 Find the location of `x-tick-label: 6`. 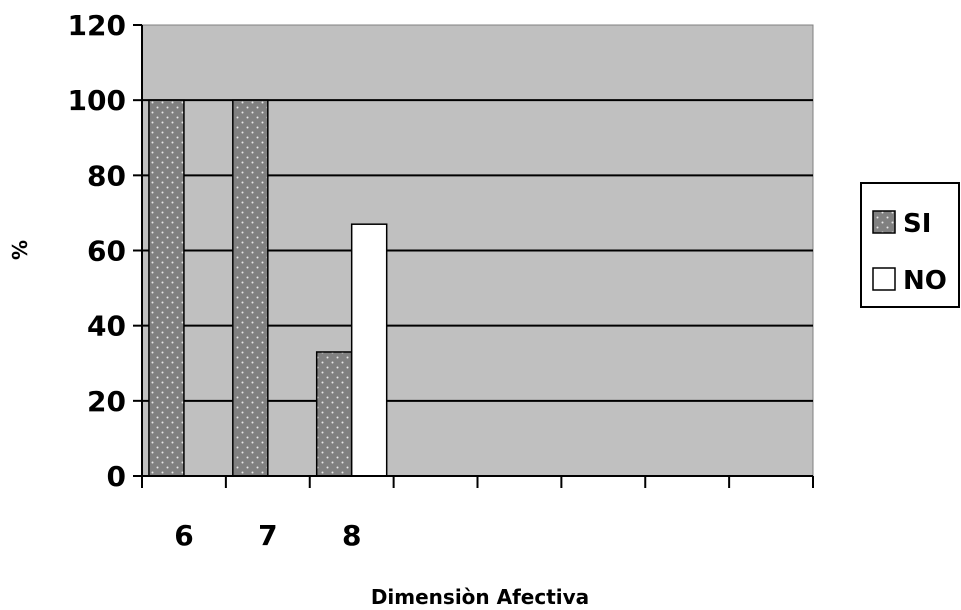

x-tick-label: 6 is located at coordinates (183, 535).